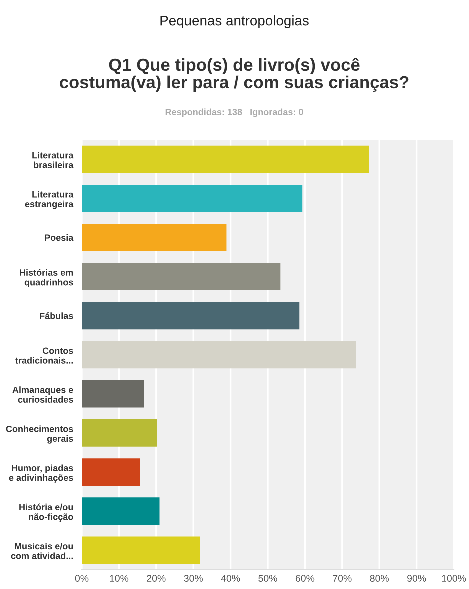 The image size is (469, 589). Describe the element at coordinates (47, 278) in the screenshot. I see `y-tick-label: Histórias em quadrinhos` at that location.